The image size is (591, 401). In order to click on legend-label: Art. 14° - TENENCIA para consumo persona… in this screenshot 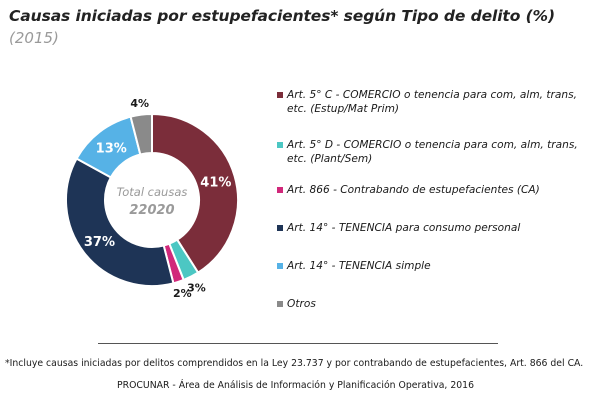, I will do `click(404, 228)`.